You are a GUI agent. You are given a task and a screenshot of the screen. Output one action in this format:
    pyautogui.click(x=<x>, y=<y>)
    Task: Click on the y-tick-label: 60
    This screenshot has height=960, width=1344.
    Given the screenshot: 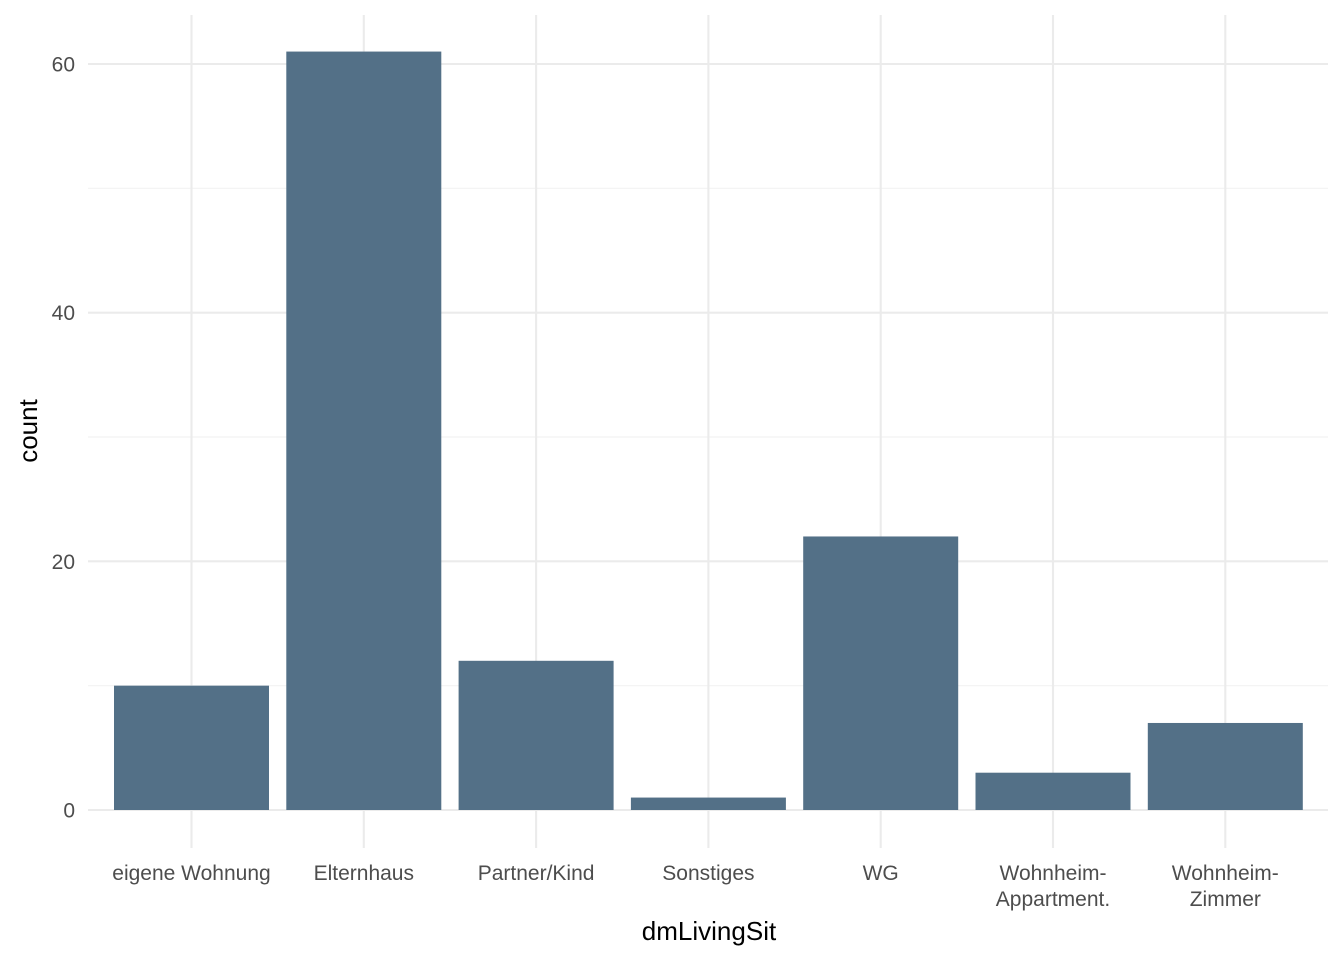 What is the action you would take?
    pyautogui.click(x=63, y=65)
    